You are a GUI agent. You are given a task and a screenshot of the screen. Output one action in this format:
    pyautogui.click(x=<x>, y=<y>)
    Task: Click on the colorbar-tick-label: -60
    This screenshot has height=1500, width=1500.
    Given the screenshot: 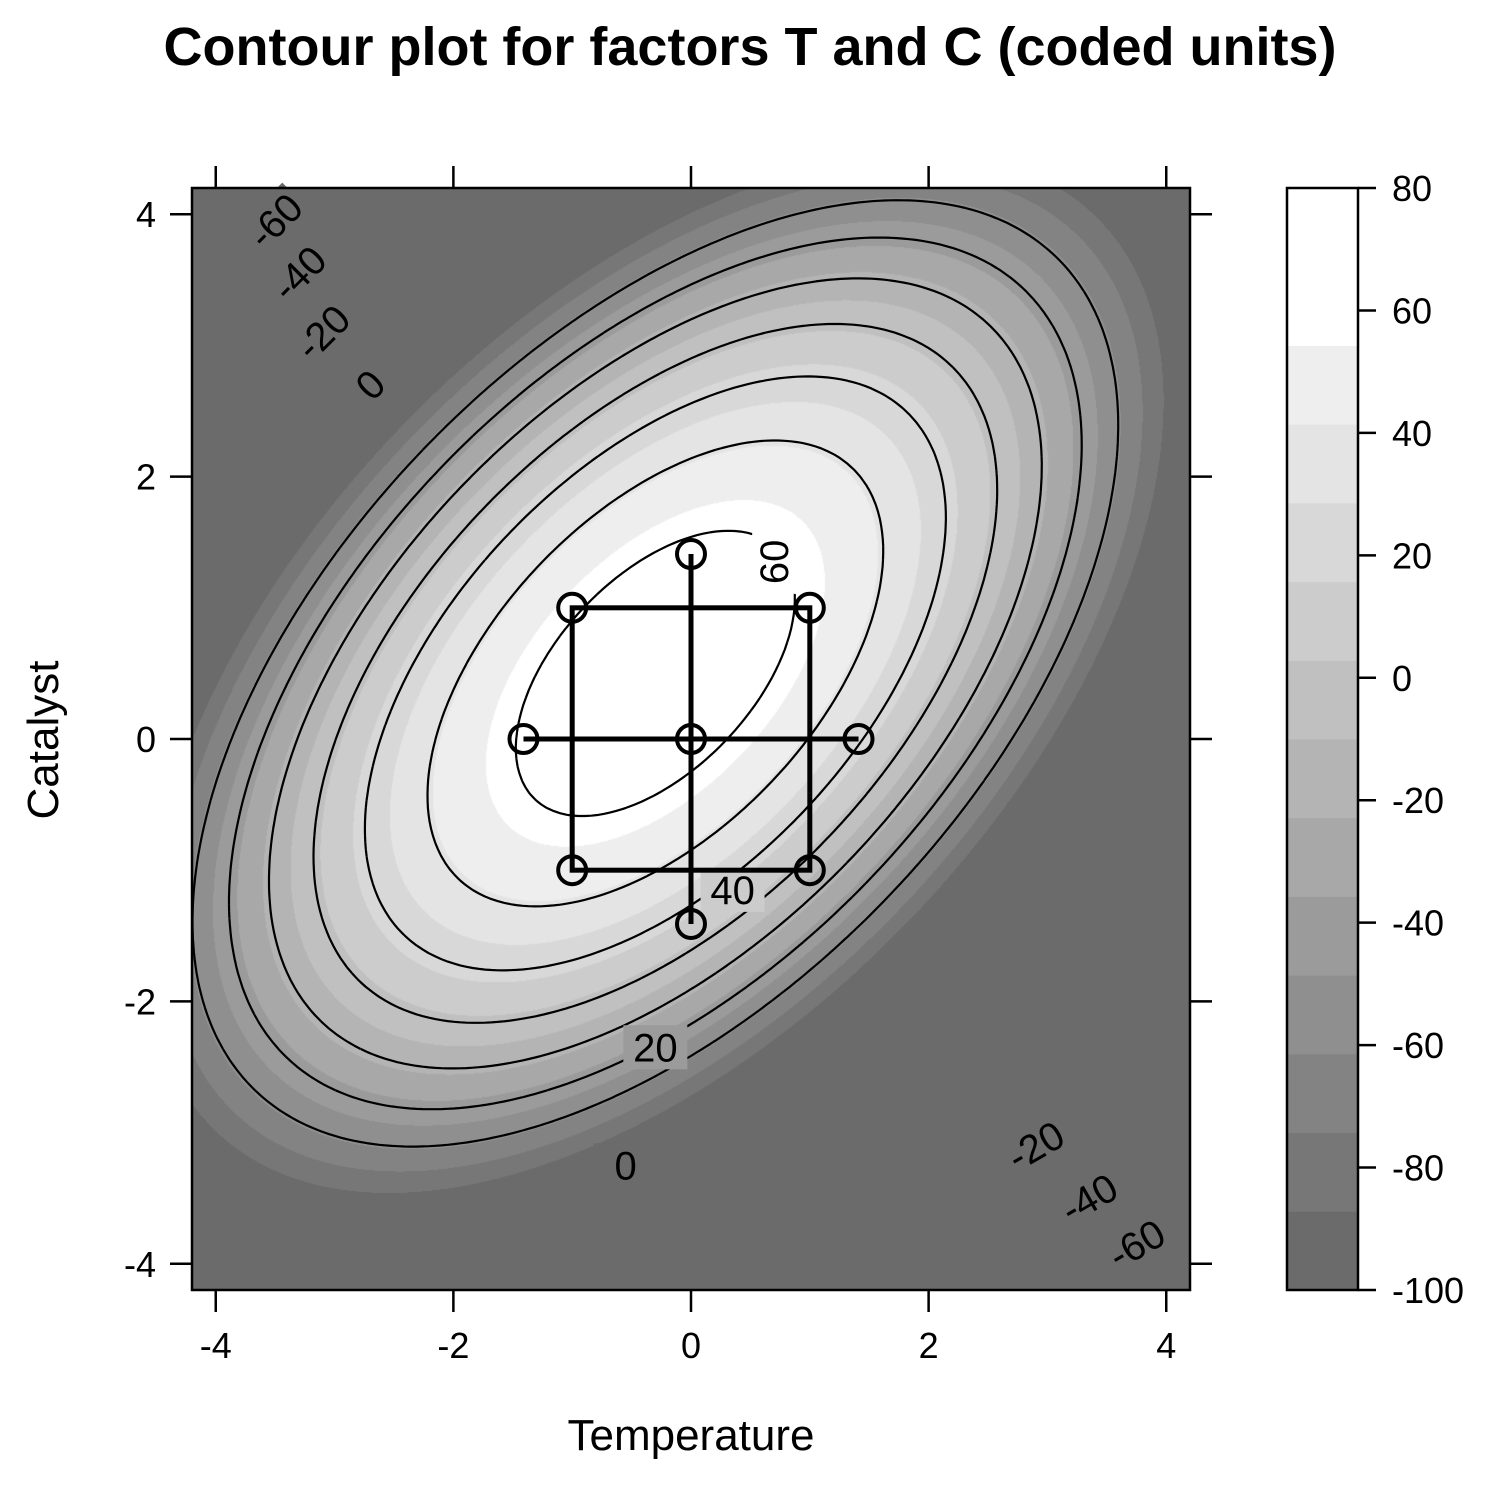 What is the action you would take?
    pyautogui.click(x=1418, y=1045)
    